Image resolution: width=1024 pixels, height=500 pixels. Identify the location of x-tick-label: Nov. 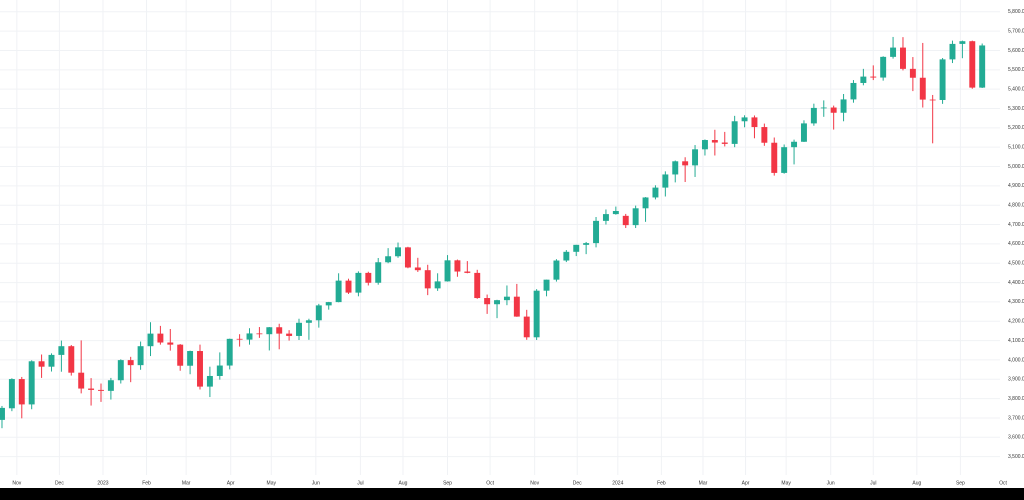
(534, 483).